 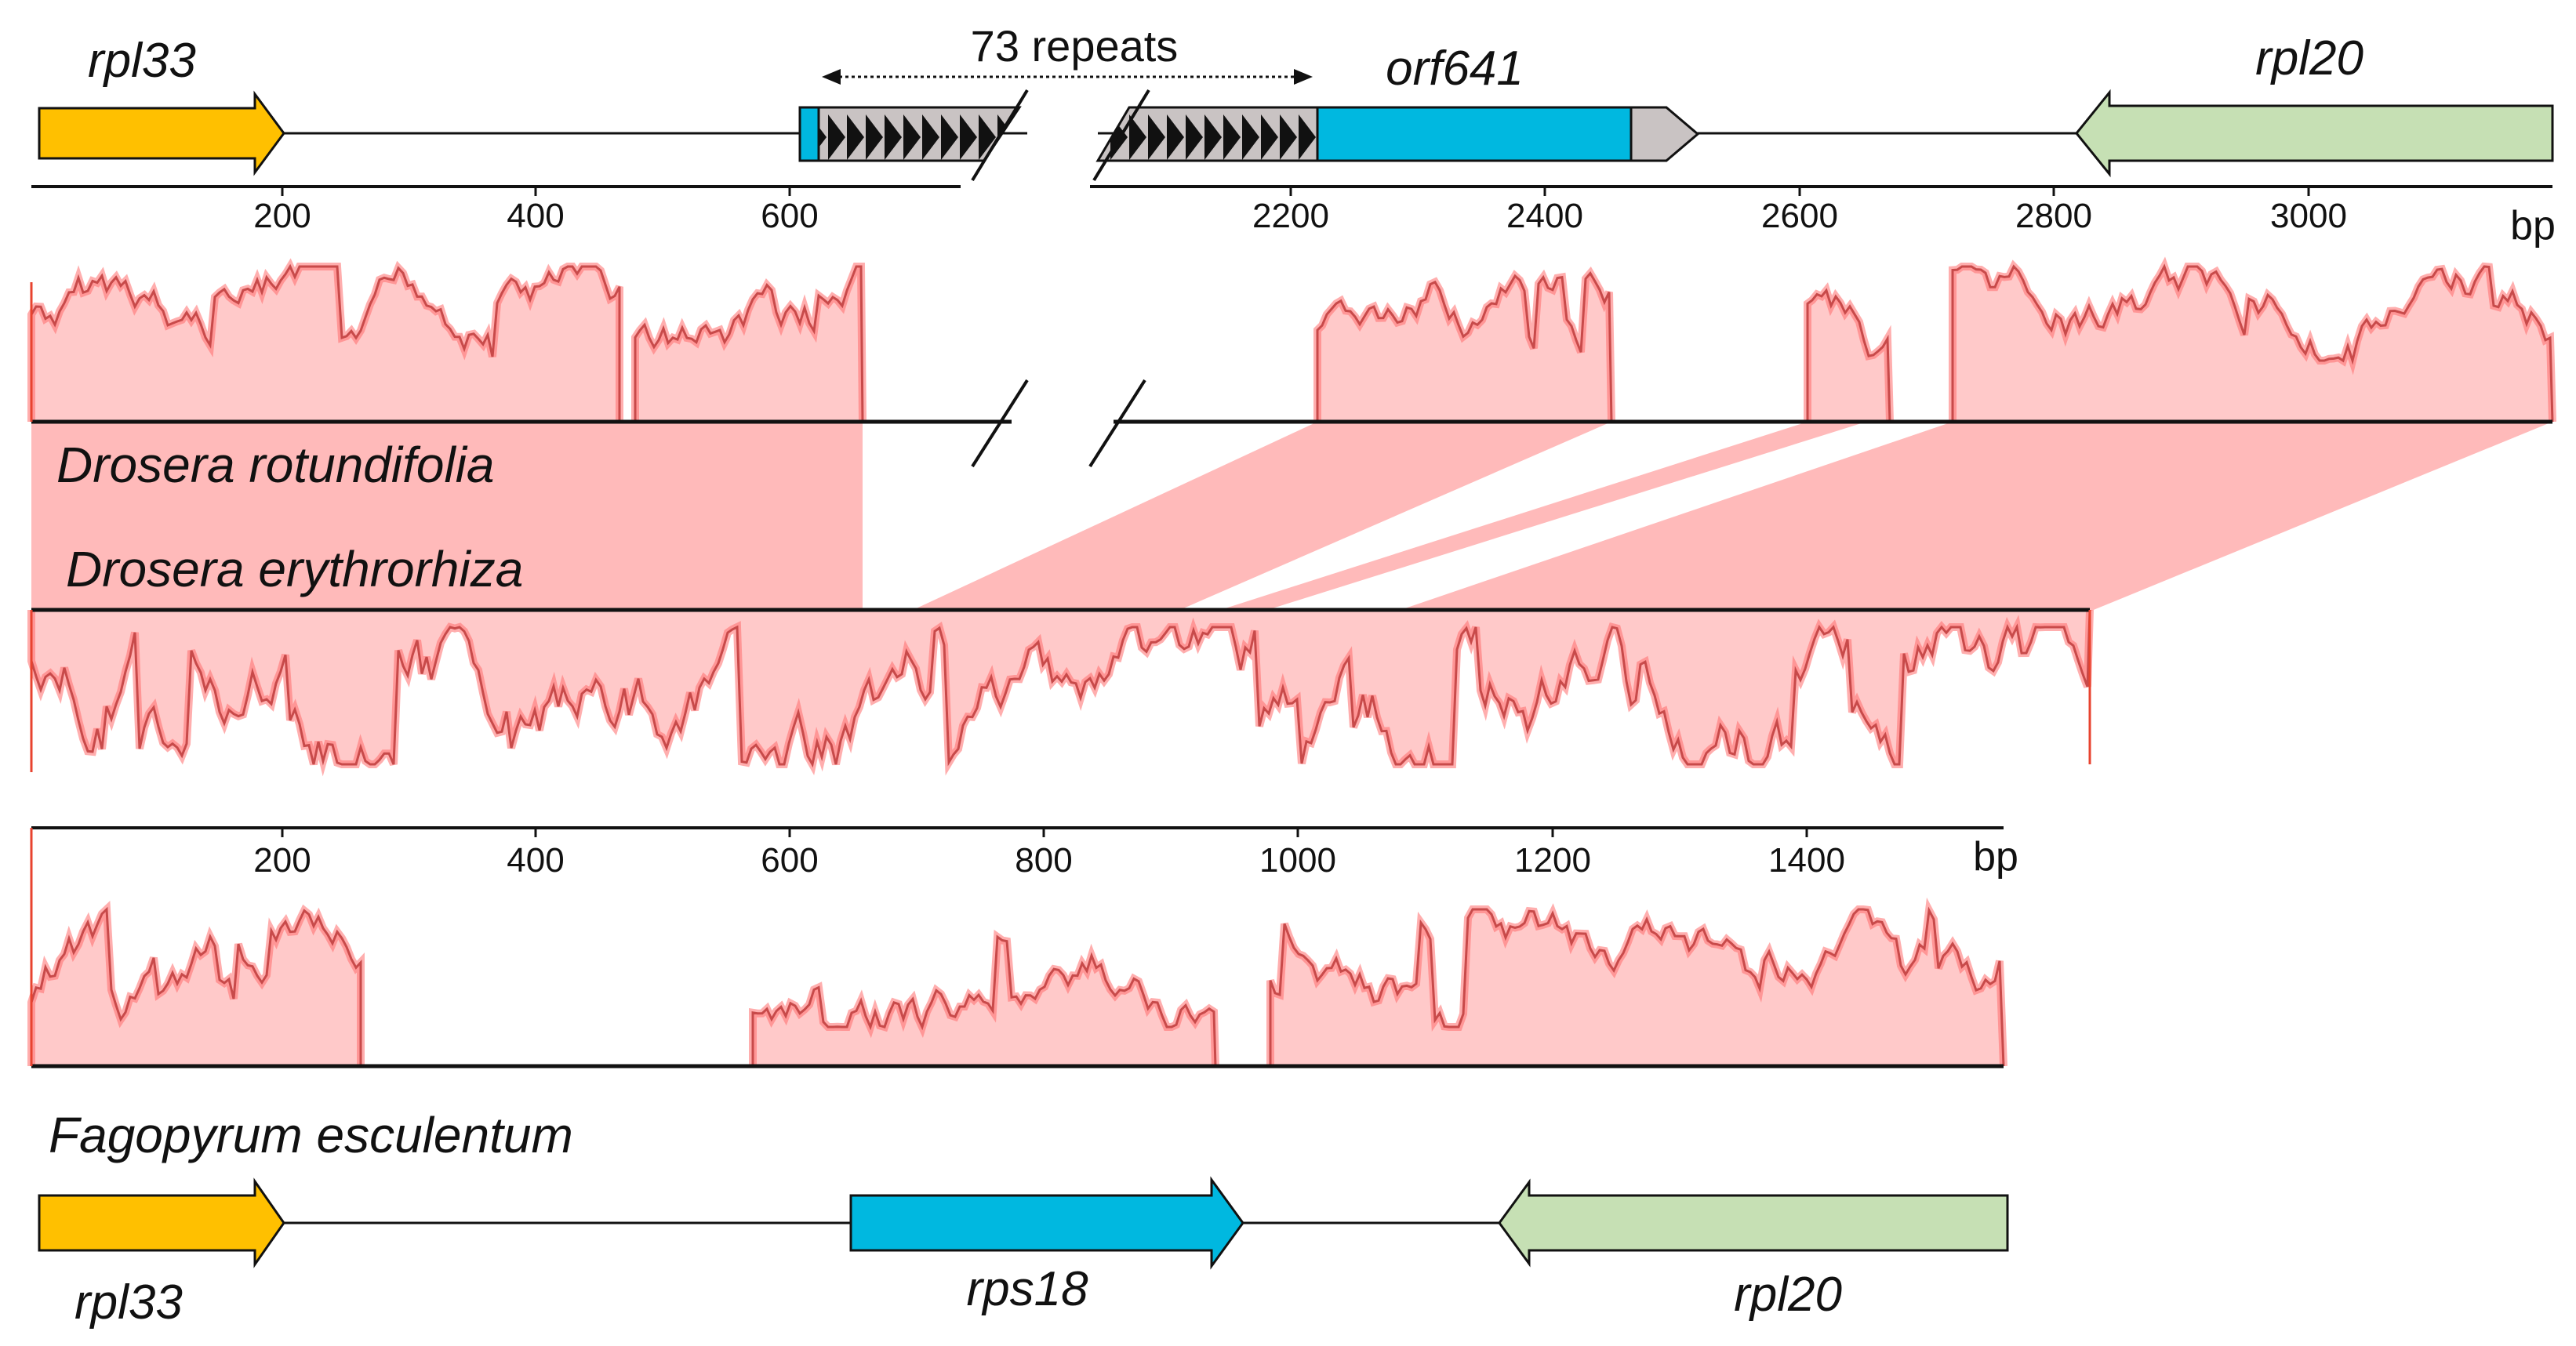 I want to click on fagopyrum-gene-map: rpl33 rps18 rpl20, so click(x=1023, y=1253).